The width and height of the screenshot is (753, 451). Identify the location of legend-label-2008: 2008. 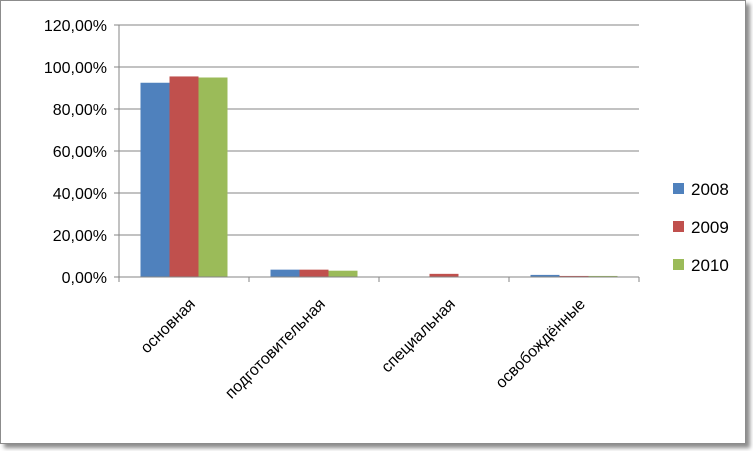
(710, 189).